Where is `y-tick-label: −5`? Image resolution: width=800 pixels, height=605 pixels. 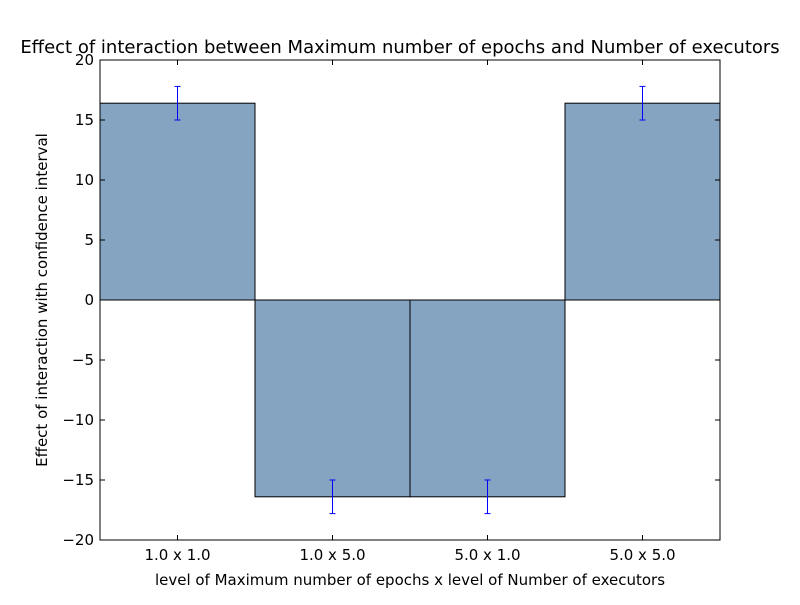
y-tick-label: −5 is located at coordinates (83, 360).